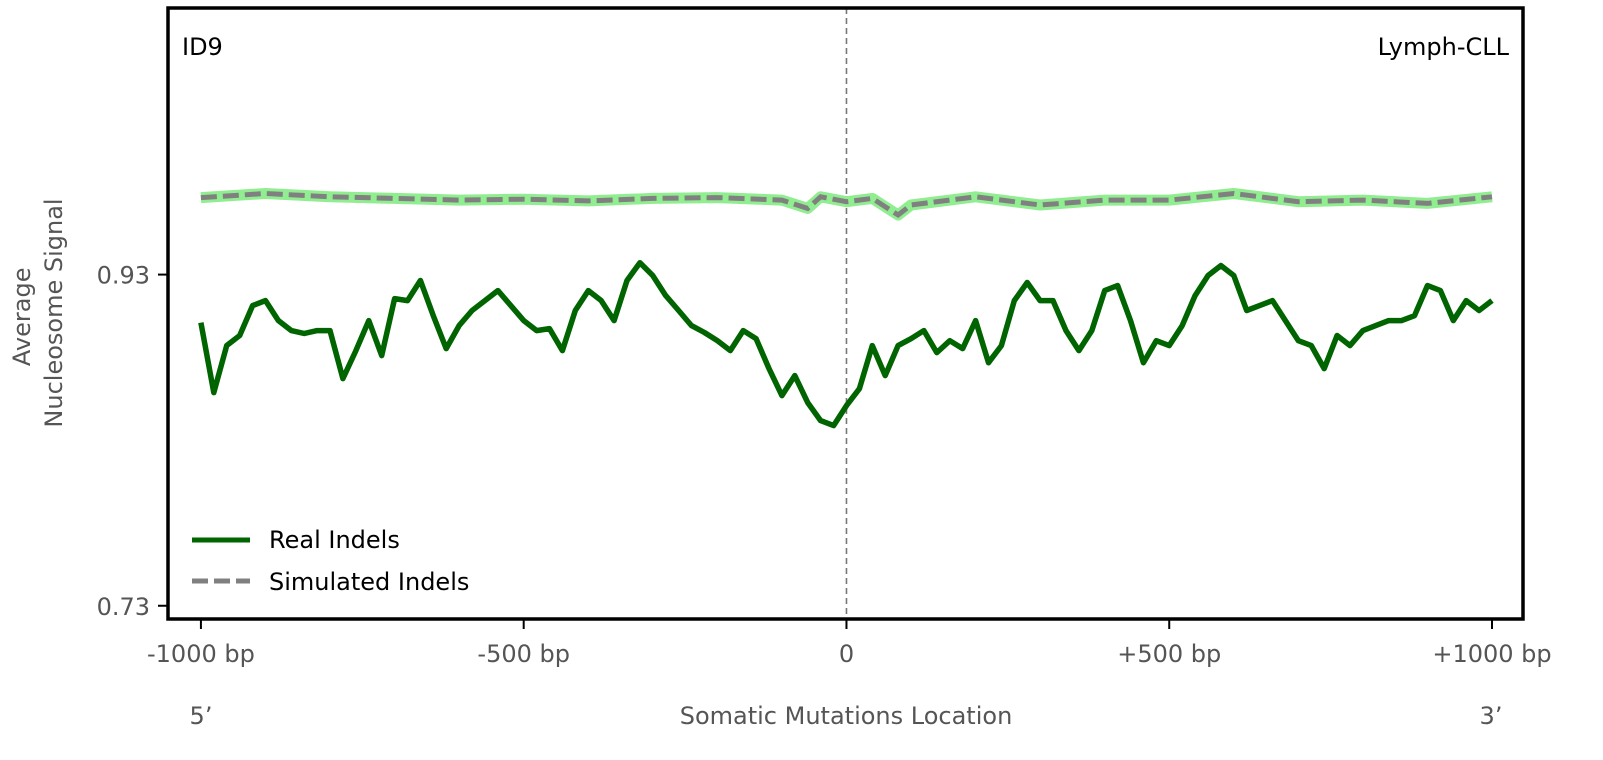  Describe the element at coordinates (1491, 654) in the screenshot. I see `x-tick-label: +1000 bp` at that location.